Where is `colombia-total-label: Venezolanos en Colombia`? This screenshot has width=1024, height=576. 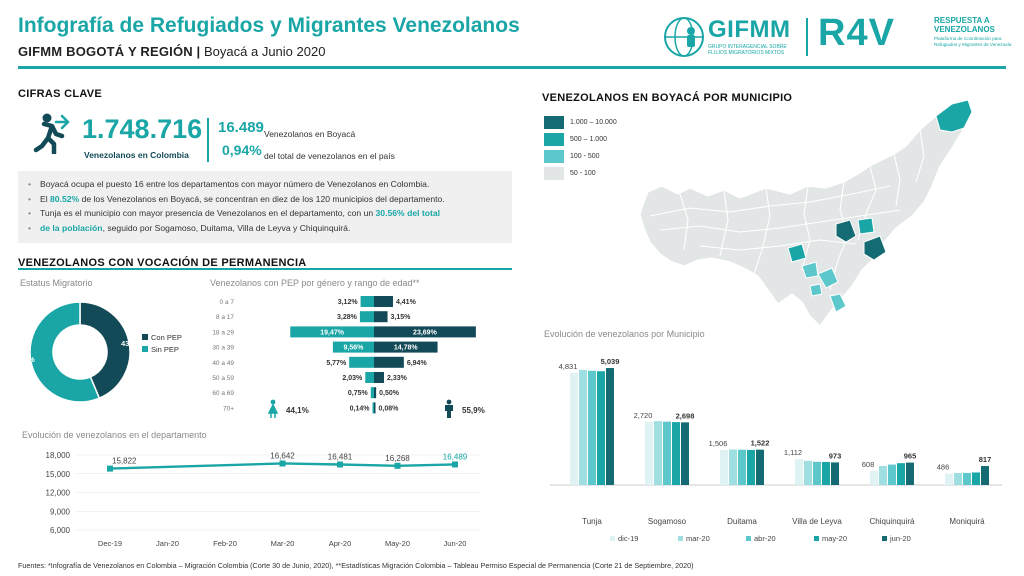
colombia-total-label: Venezolanos en Colombia is located at coordinates (136, 155).